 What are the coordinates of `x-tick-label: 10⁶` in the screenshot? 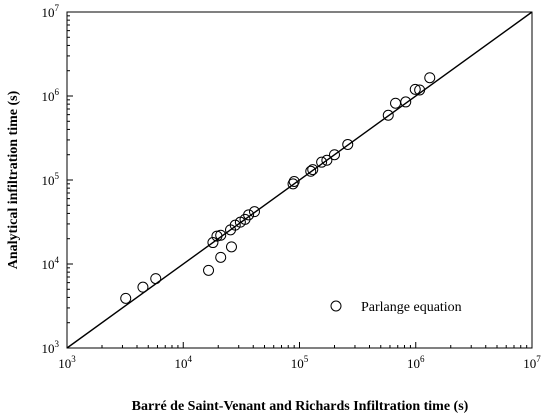 It's located at (416, 362).